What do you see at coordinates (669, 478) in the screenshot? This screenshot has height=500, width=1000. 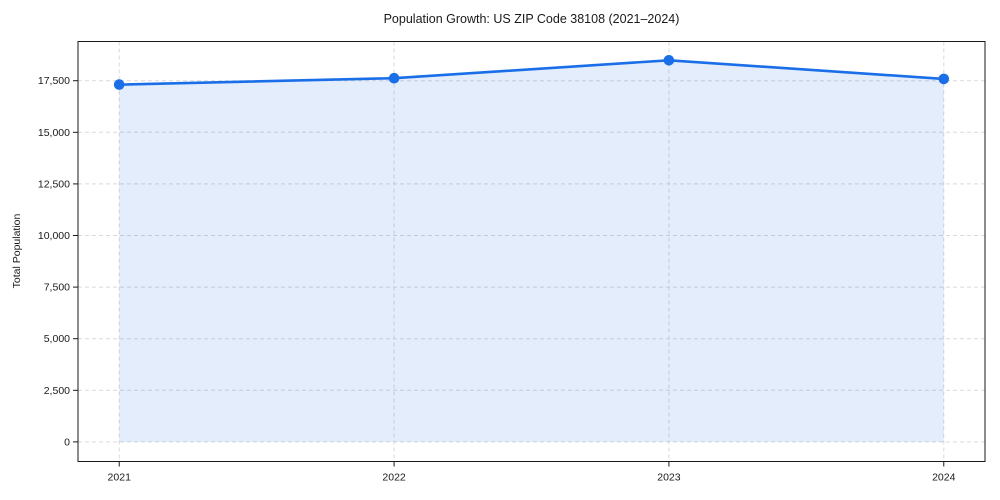 I see `x-tick-label: 2023` at bounding box center [669, 478].